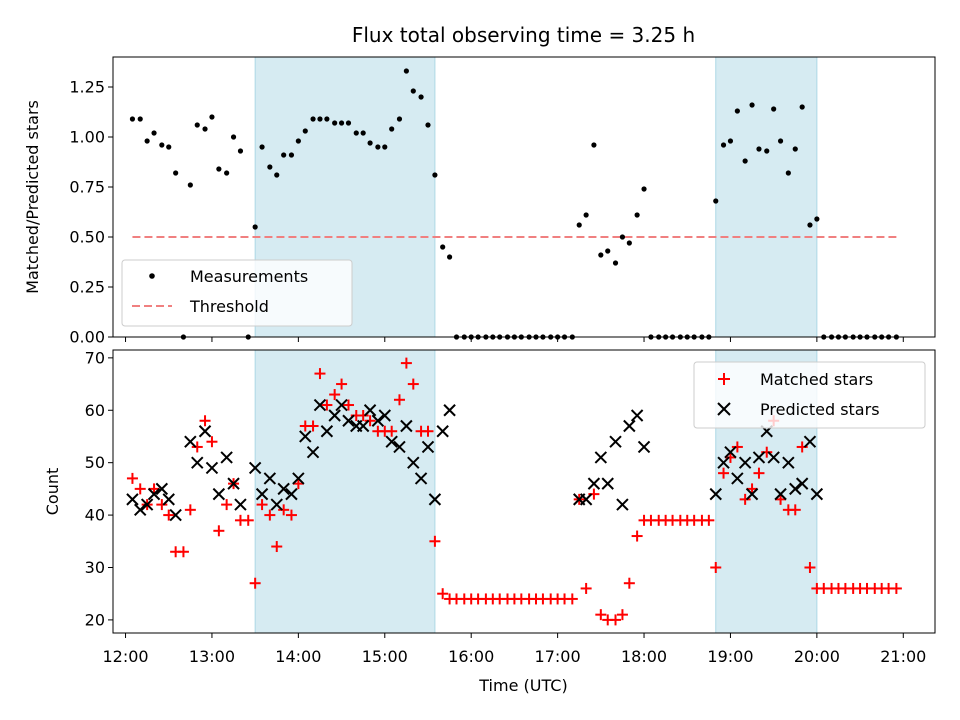  I want to click on top-y-tick-label: 0.00, so click(87, 337).